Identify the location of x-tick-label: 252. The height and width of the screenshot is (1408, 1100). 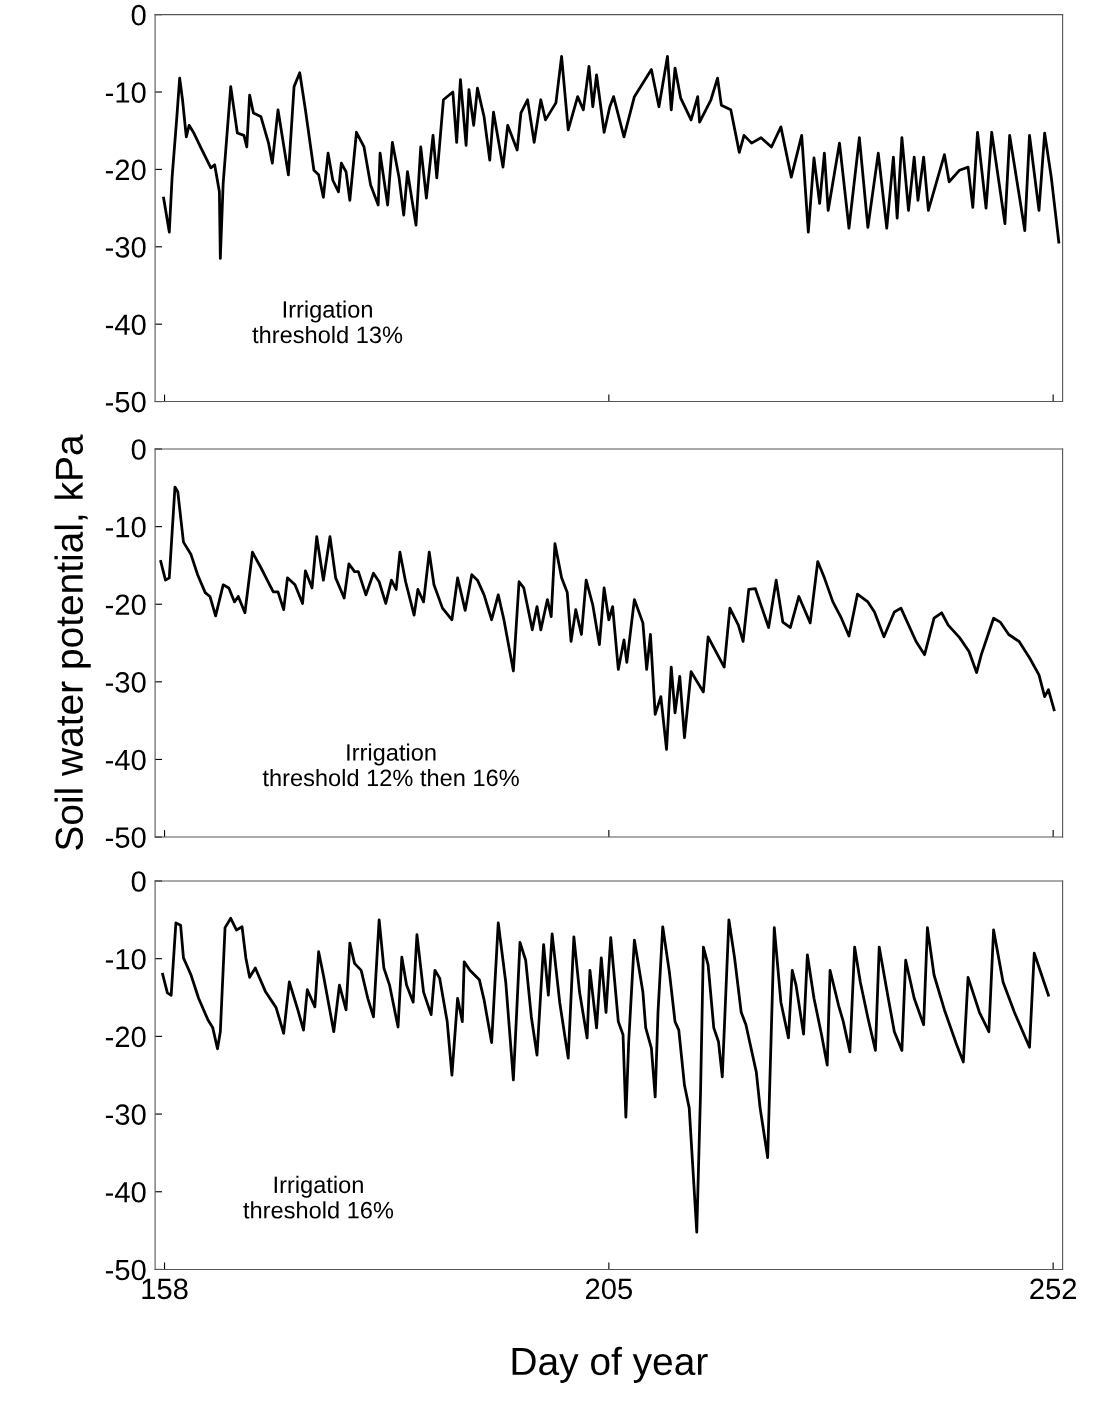
(1053, 1289).